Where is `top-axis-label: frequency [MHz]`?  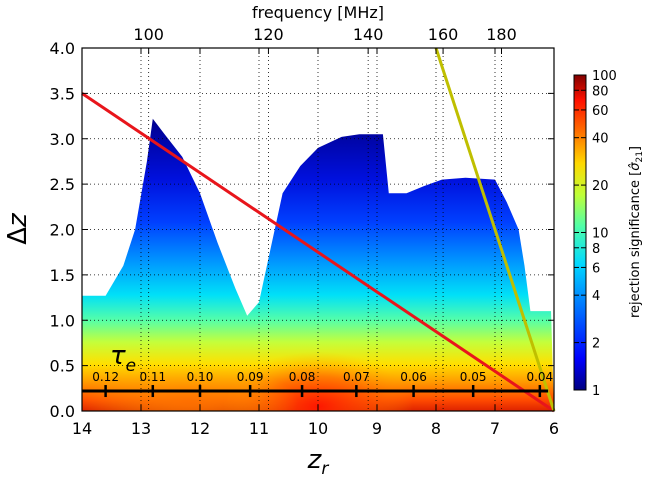 top-axis-label: frequency [MHz] is located at coordinates (318, 12).